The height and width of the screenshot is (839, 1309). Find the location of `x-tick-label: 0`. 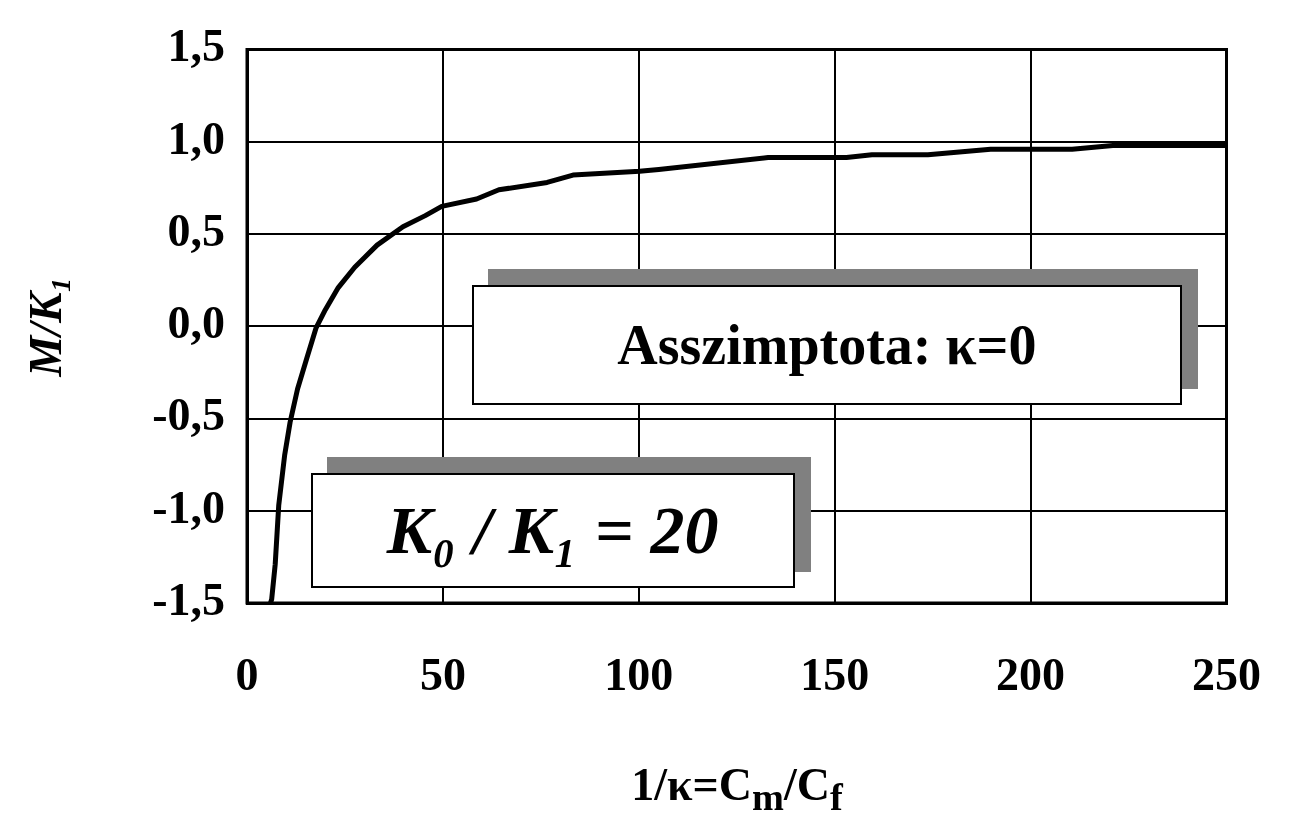

x-tick-label: 0 is located at coordinates (247, 675).